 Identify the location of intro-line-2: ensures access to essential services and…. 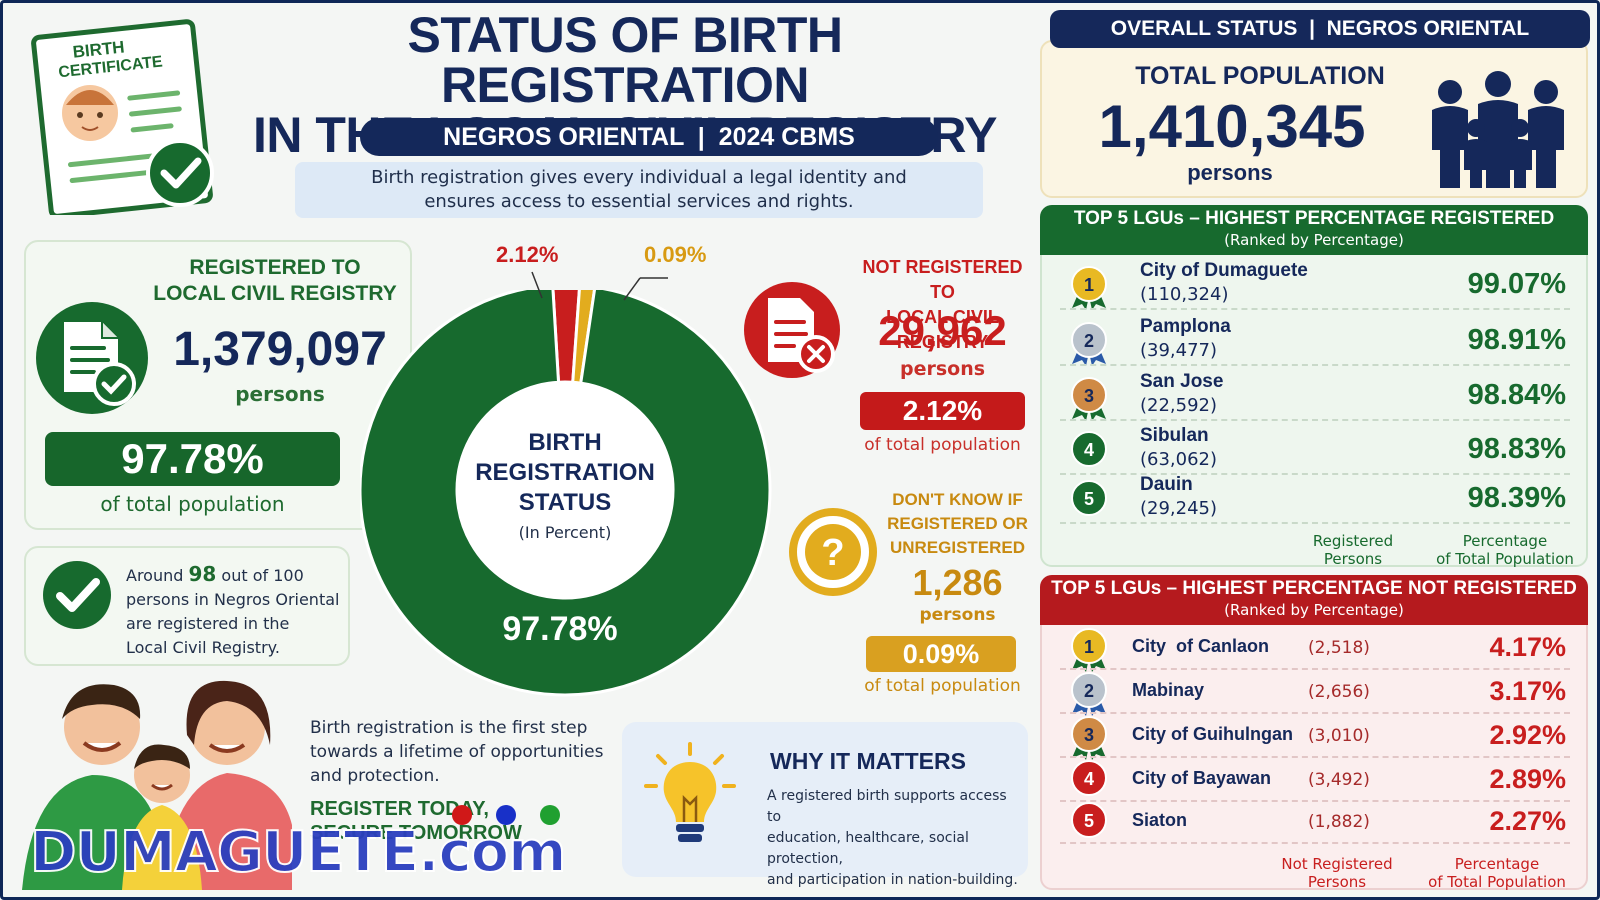
(639, 201).